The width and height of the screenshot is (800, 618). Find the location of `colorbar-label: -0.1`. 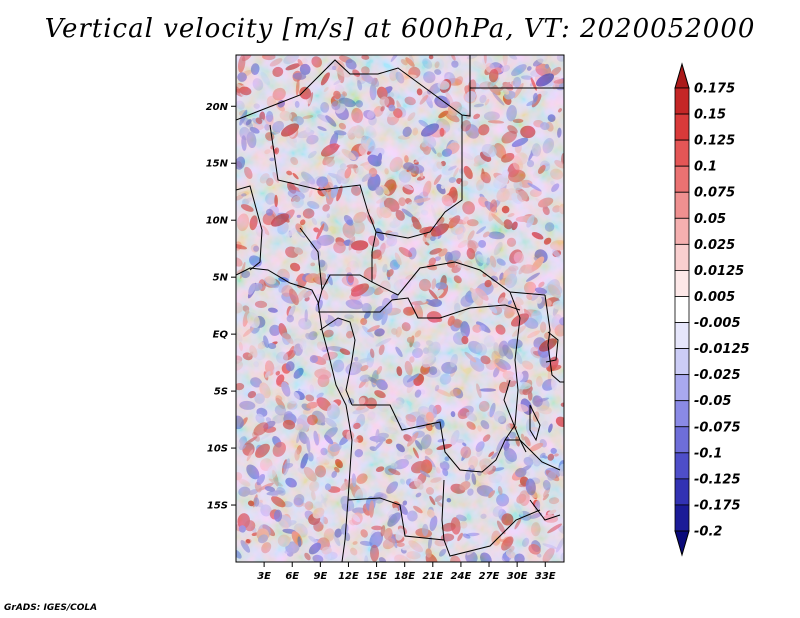

colorbar-label: -0.1 is located at coordinates (708, 453).